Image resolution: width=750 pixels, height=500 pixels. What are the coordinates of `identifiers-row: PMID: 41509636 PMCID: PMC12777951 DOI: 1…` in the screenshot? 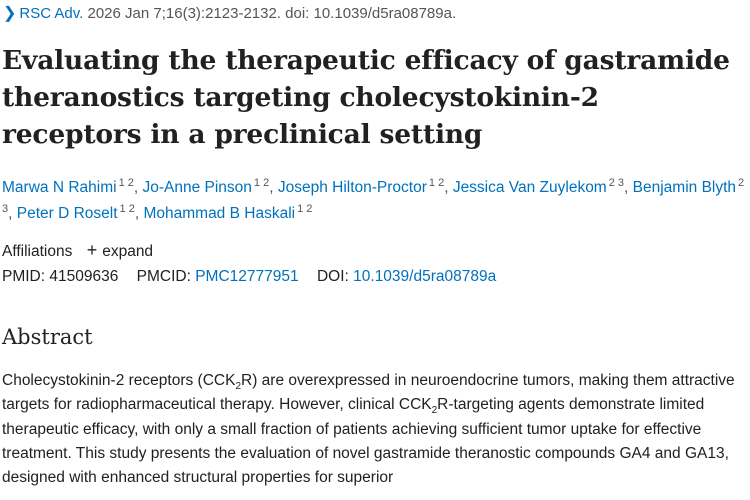 It's located at (249, 277).